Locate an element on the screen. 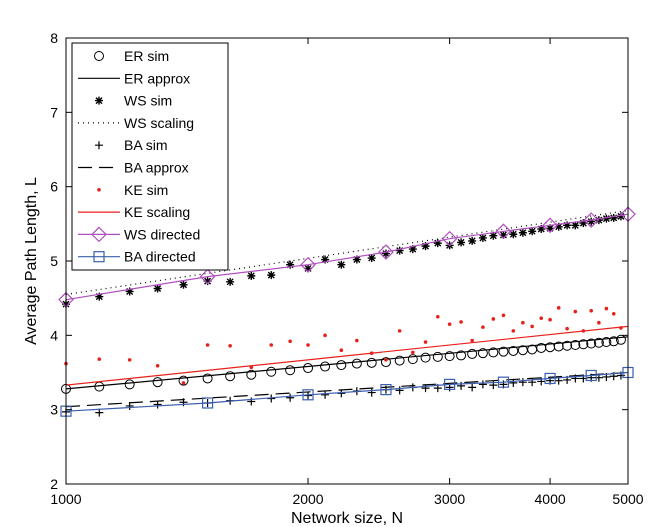 The image size is (659, 527). legend-item-er-approx: ER approx is located at coordinates (134, 78).